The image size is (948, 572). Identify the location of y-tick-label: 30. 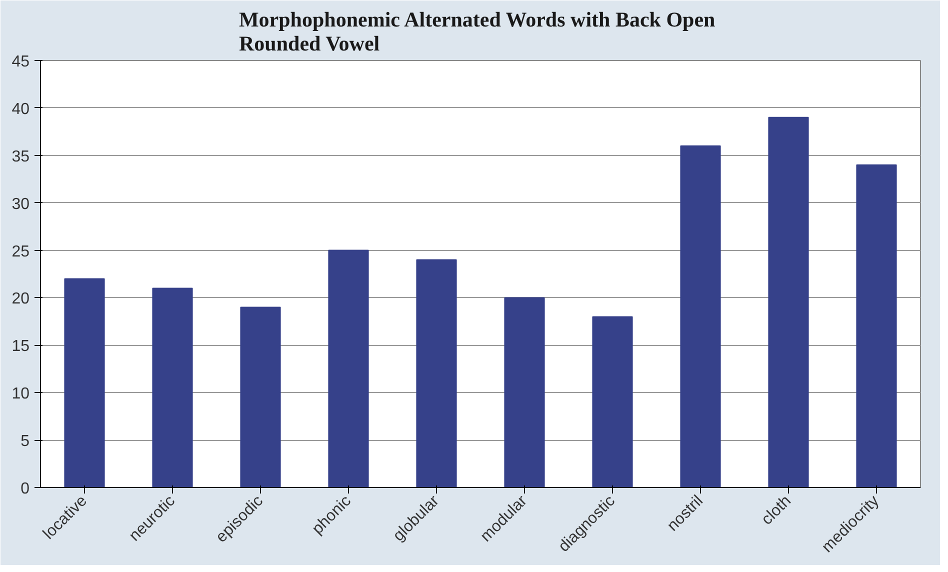
(21, 204).